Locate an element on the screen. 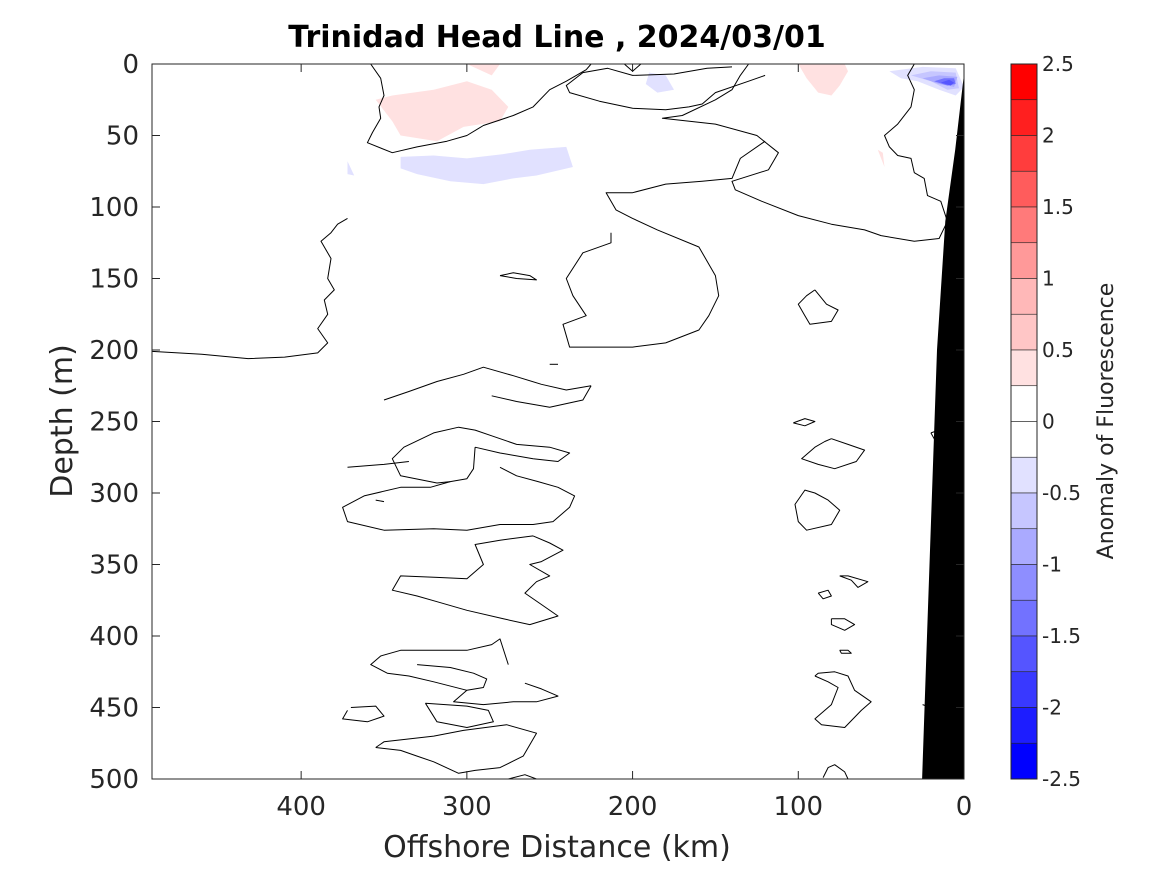 The width and height of the screenshot is (1167, 875). y-tick-label: 50 is located at coordinates (122, 137).